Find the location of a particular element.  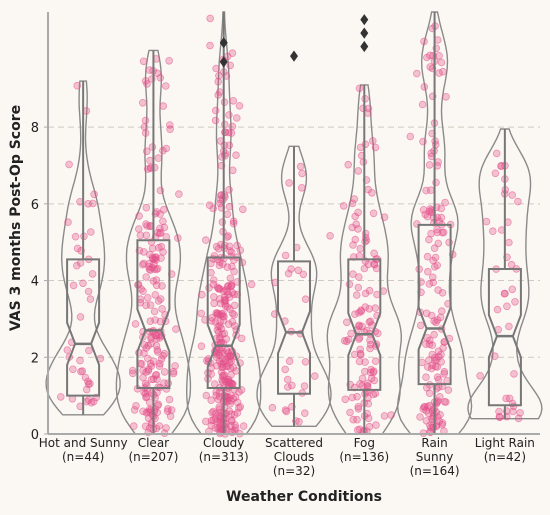

category-label: (n=42) is located at coordinates (505, 457).